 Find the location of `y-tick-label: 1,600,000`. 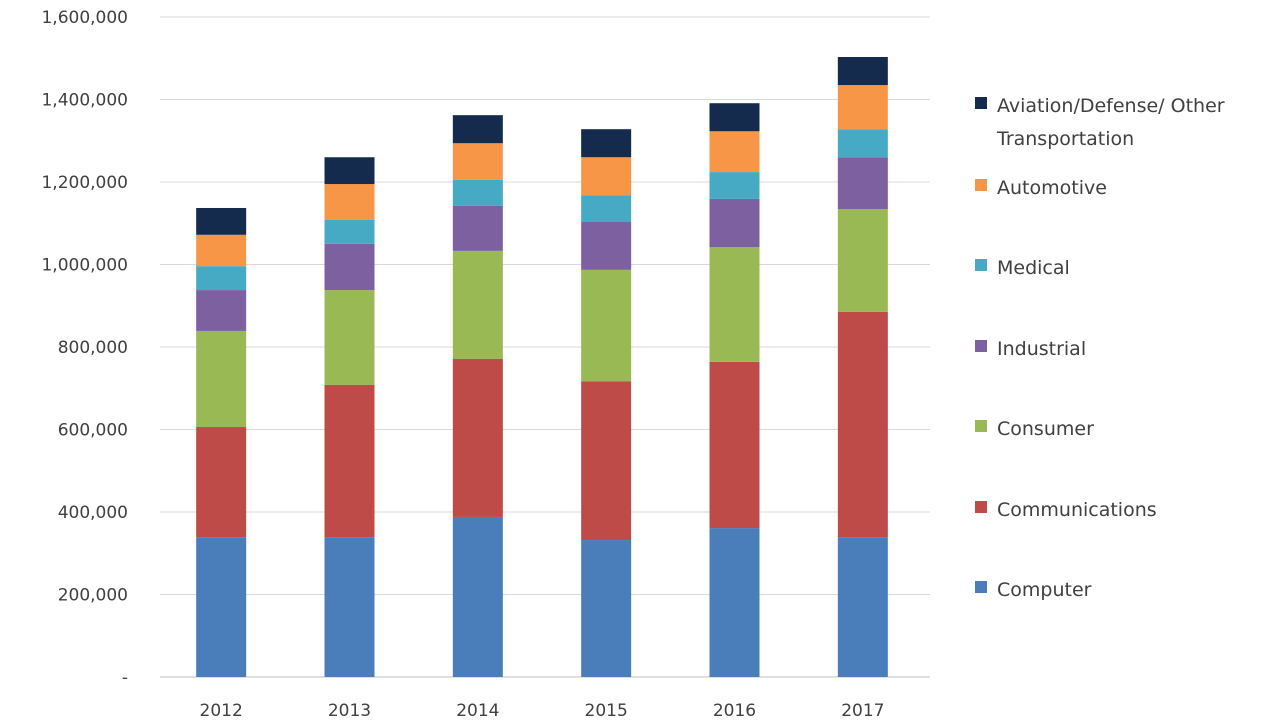

y-tick-label: 1,600,000 is located at coordinates (84, 18).